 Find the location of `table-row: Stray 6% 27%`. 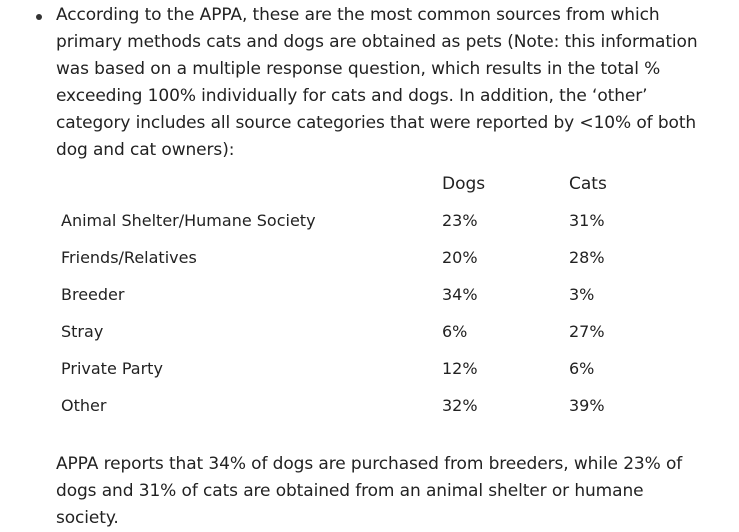

table-row: Stray 6% 27% is located at coordinates (352, 331).